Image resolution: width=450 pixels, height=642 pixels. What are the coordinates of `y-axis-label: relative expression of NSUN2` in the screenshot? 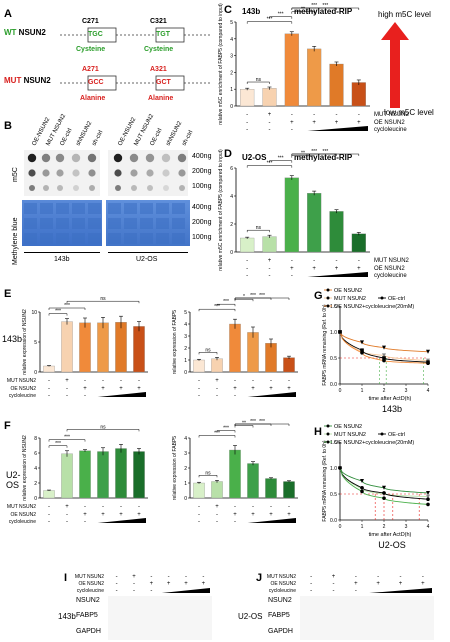 It's located at (25, 468).